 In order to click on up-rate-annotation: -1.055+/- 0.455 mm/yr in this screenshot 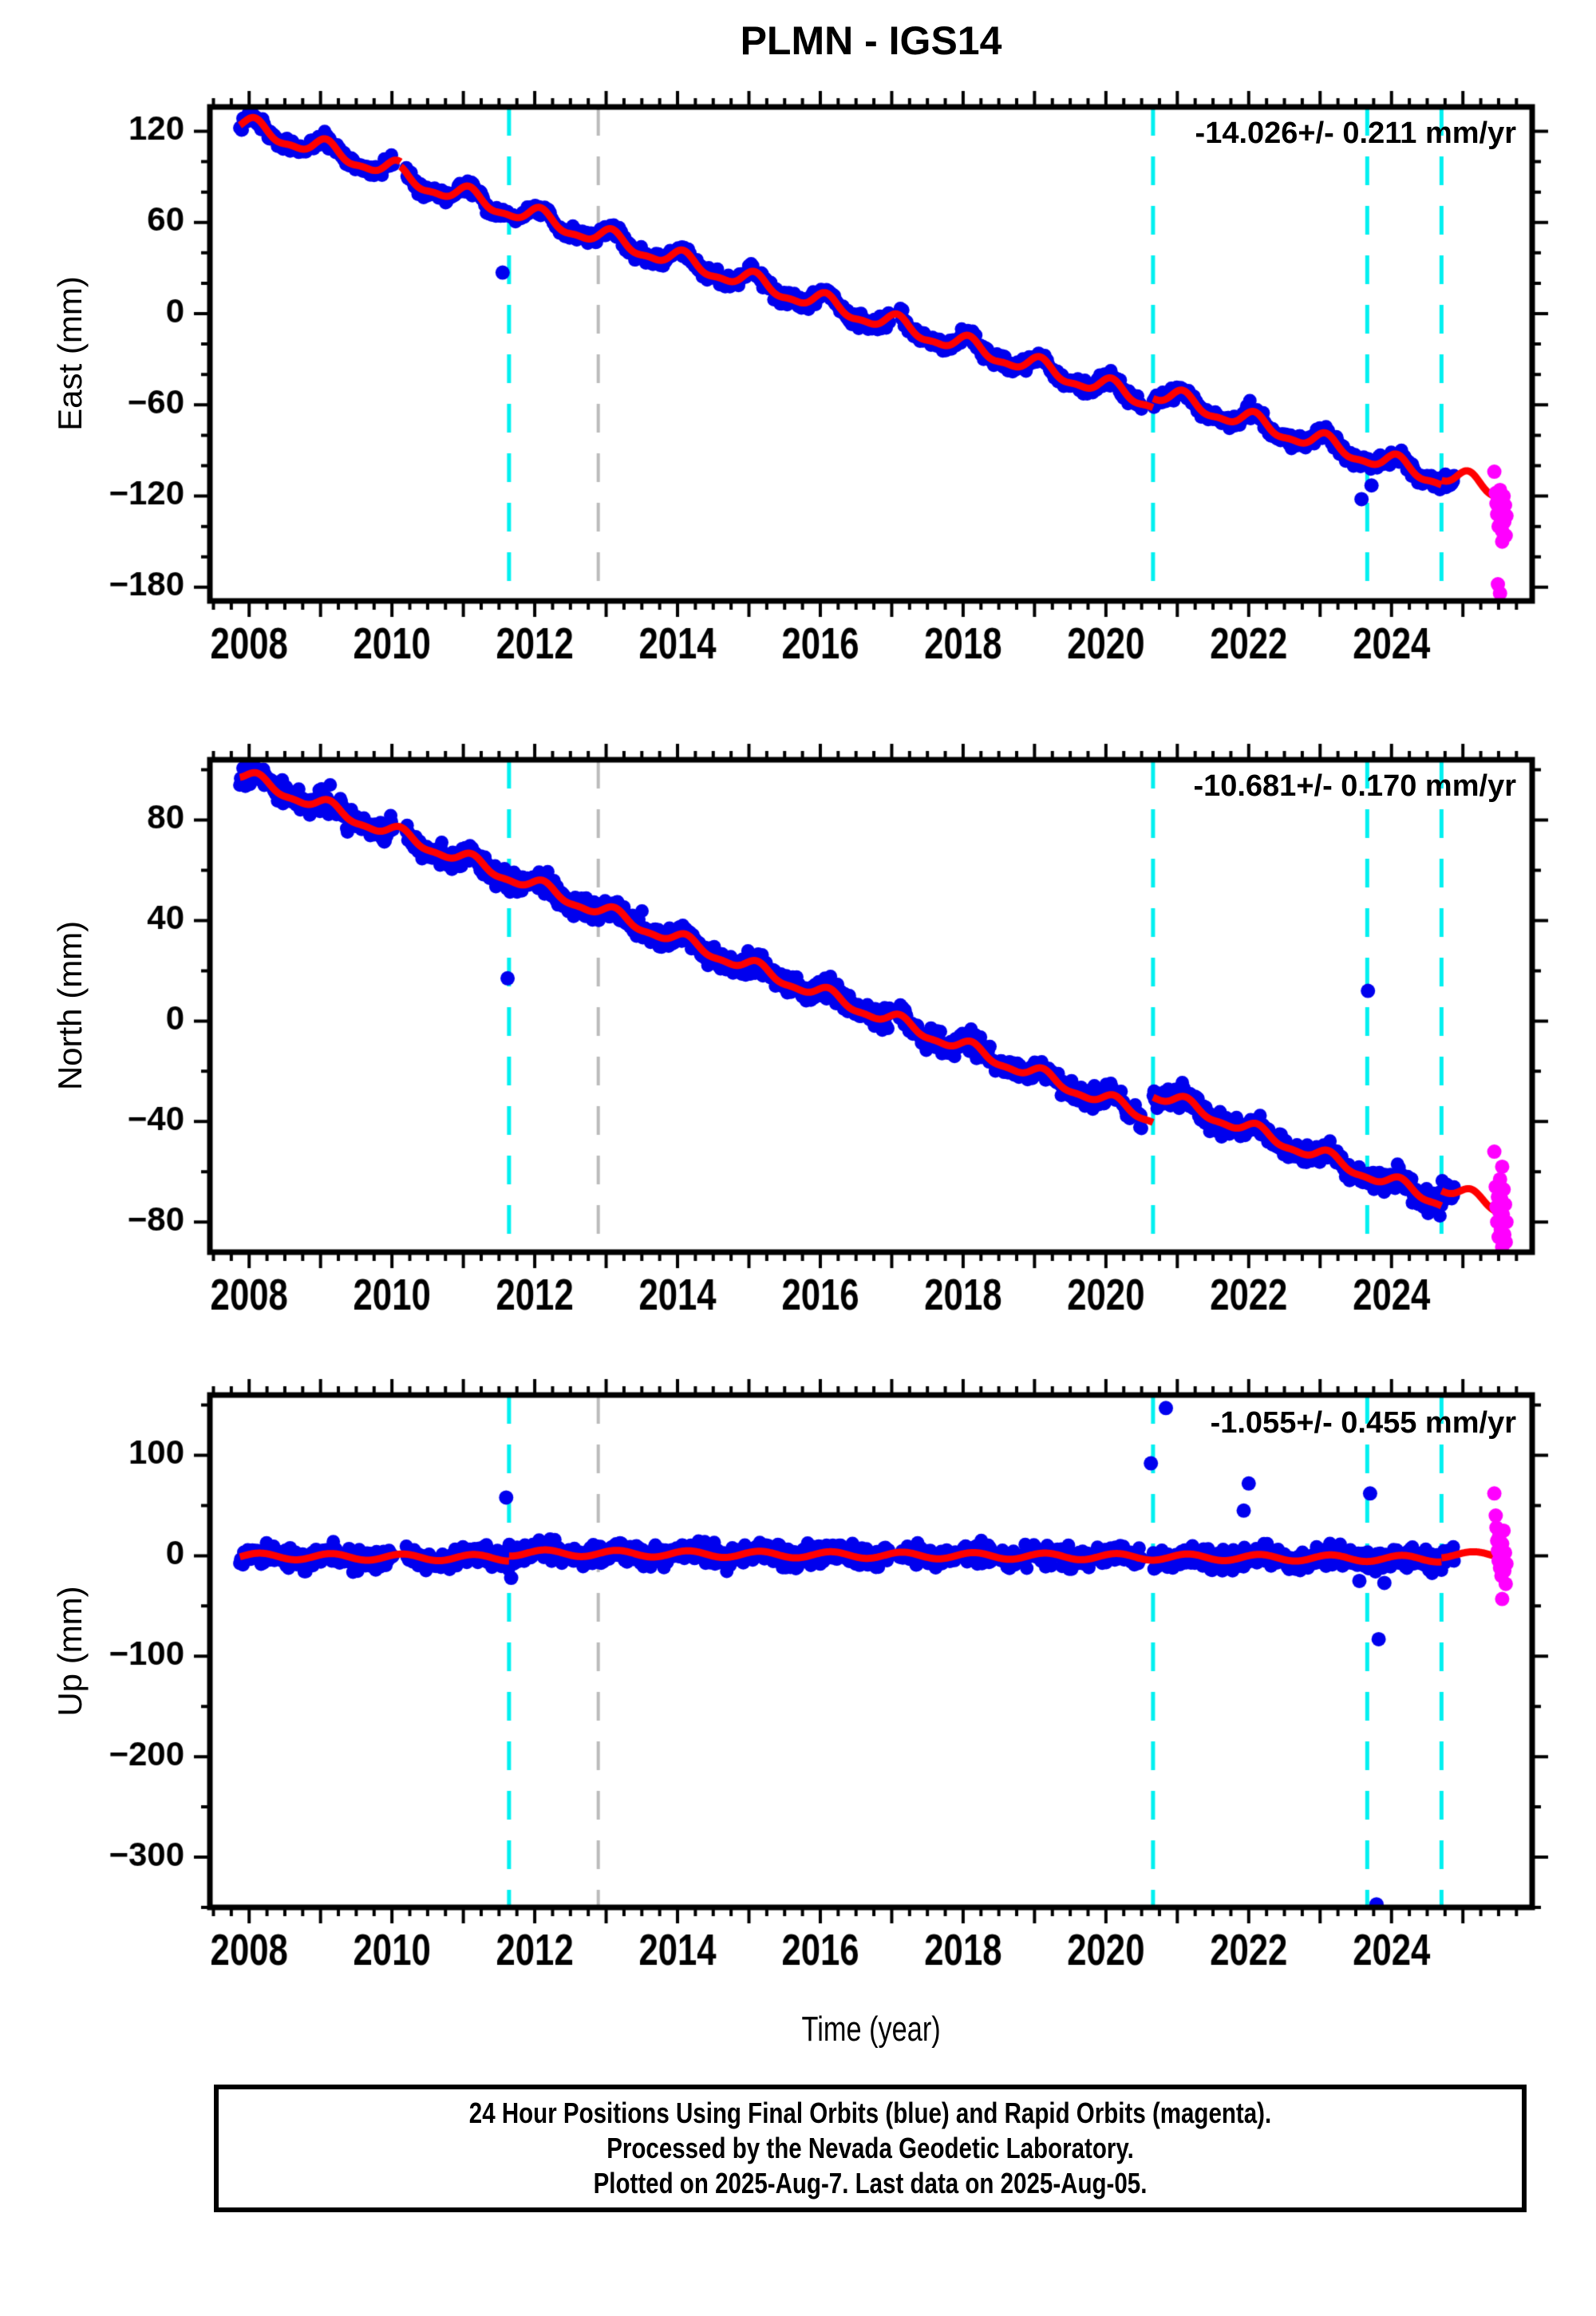, I will do `click(1363, 1423)`.